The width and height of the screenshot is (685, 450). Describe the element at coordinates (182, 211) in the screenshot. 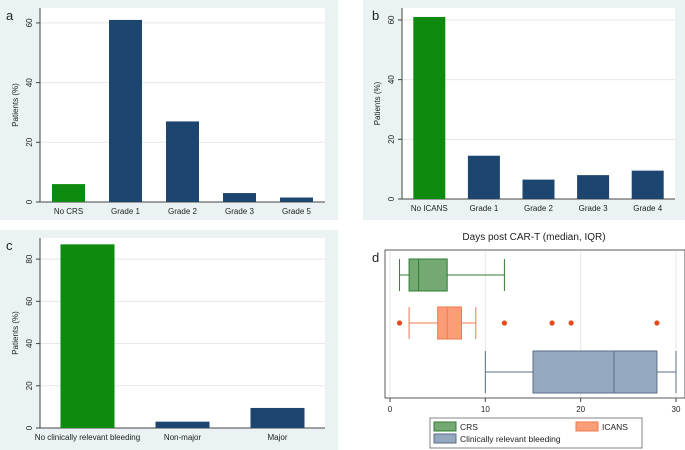

I see `panel-a-category-label: Grade 2` at that location.